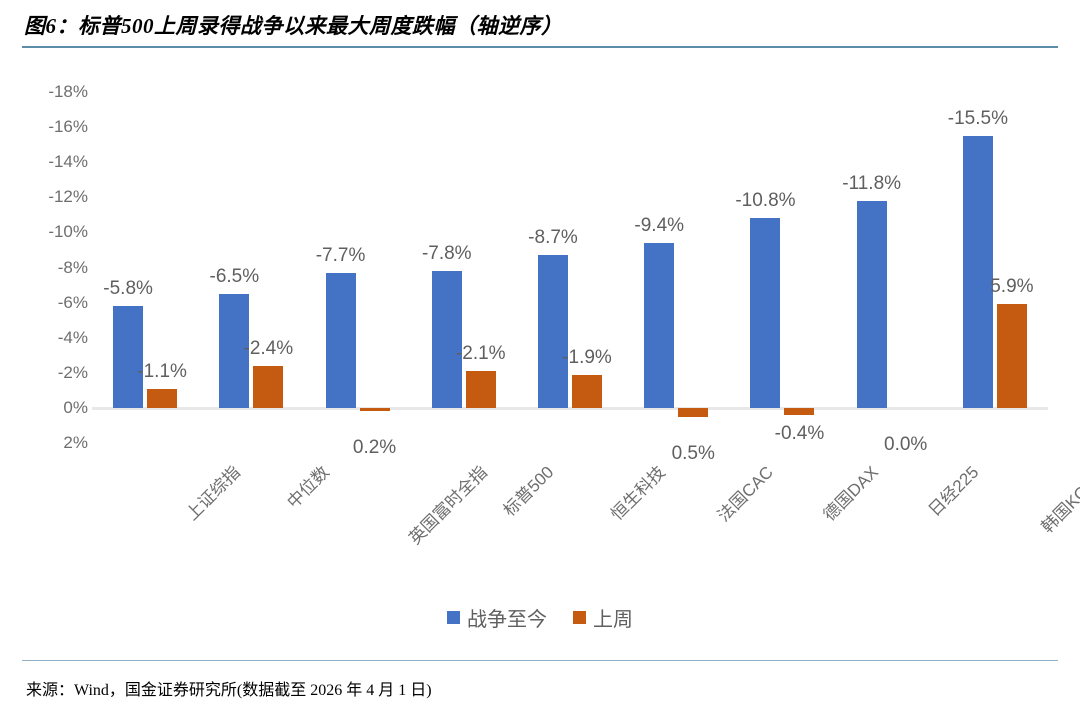 The height and width of the screenshot is (708, 1080). Describe the element at coordinates (540, 47) in the screenshot. I see `title-divider` at that location.